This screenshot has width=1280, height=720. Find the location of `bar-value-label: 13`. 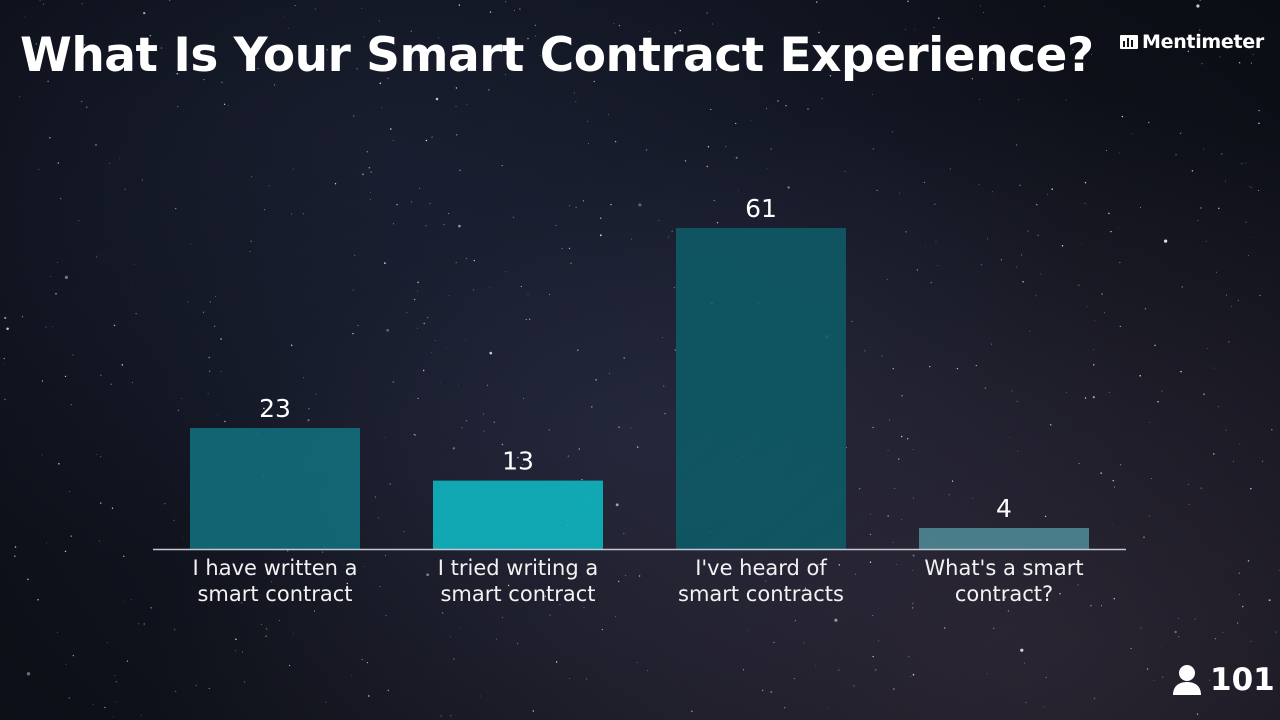

bar-value-label: 13 is located at coordinates (518, 461).